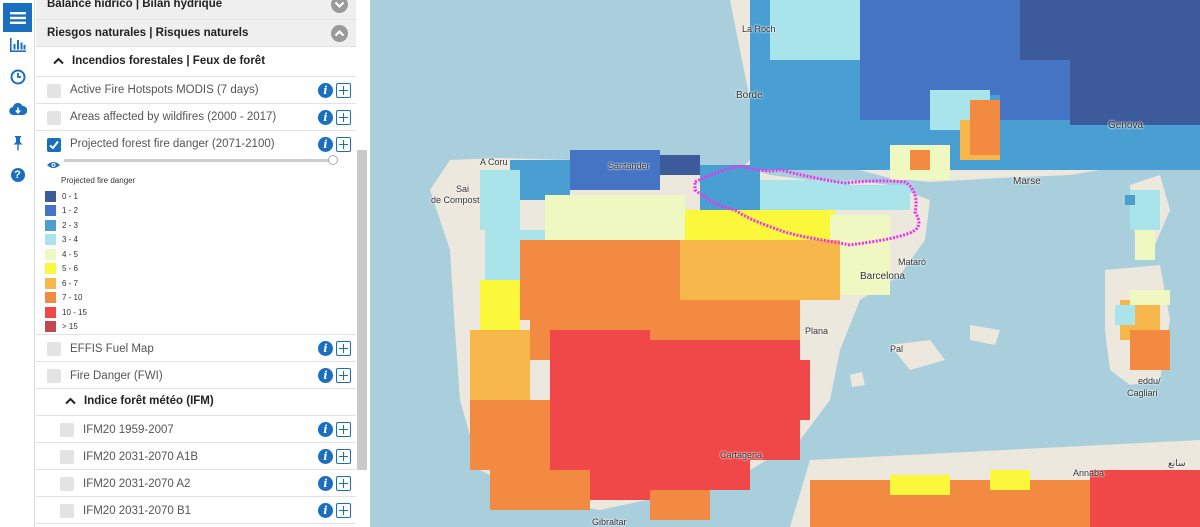  What do you see at coordinates (759, 29) in the screenshot?
I see `map-label: La Roch` at bounding box center [759, 29].